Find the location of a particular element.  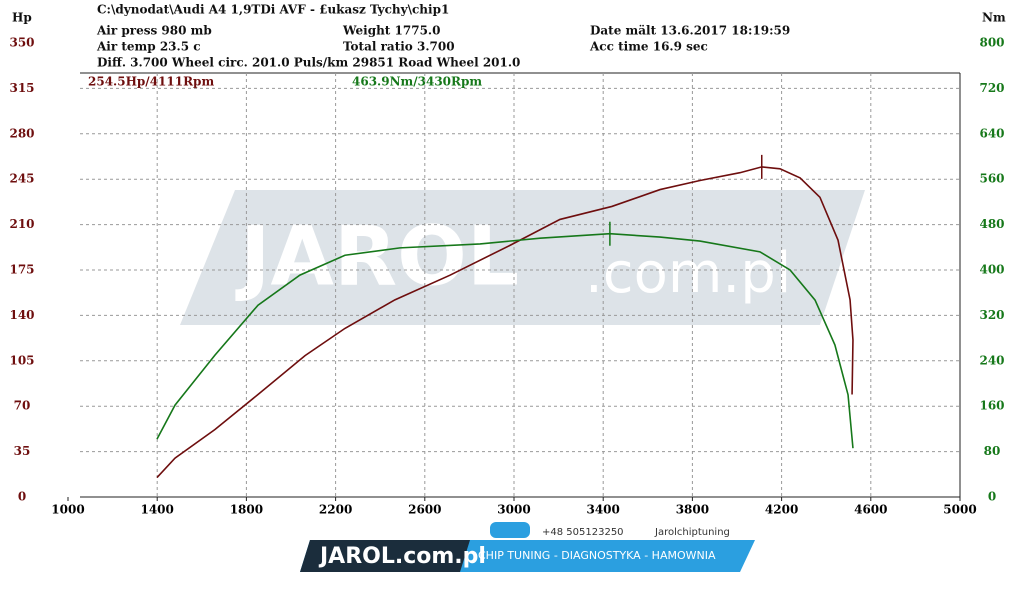

y-tick-label: 280 is located at coordinates (21, 133).